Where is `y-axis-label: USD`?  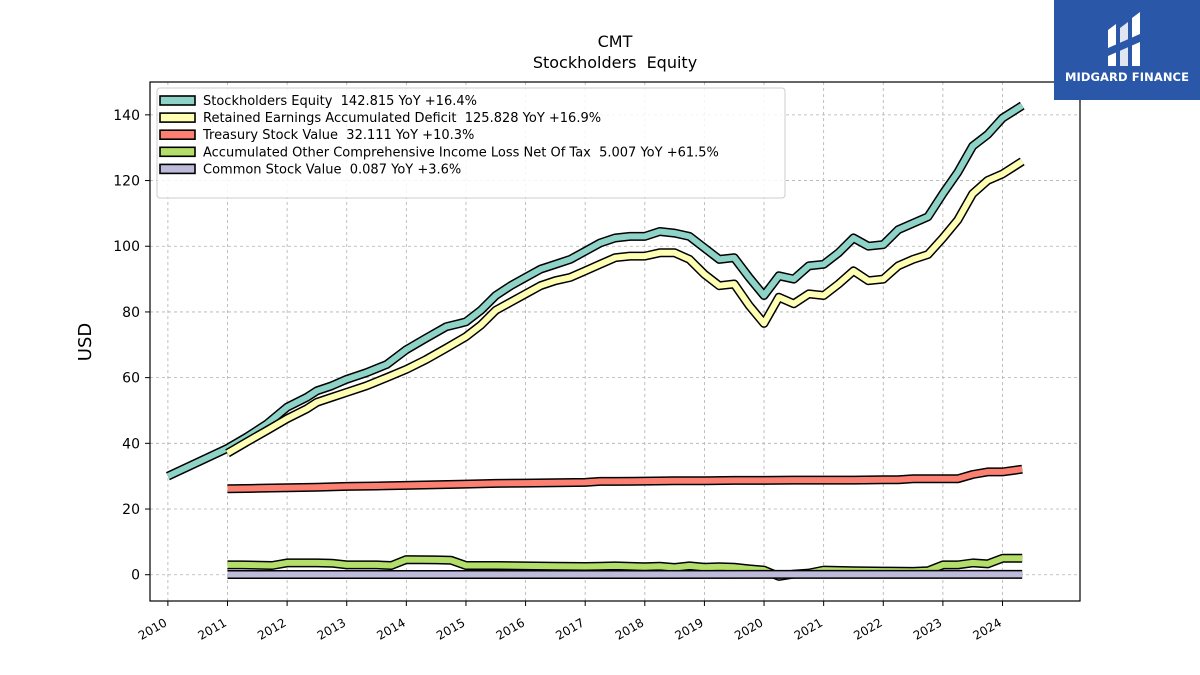
y-axis-label: USD is located at coordinates (85, 342).